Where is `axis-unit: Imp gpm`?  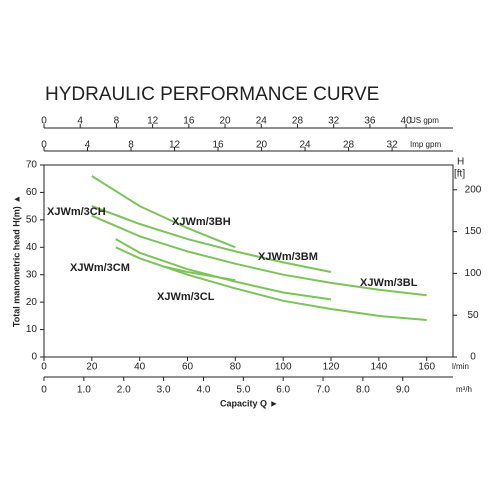 axis-unit: Imp gpm is located at coordinates (425, 144).